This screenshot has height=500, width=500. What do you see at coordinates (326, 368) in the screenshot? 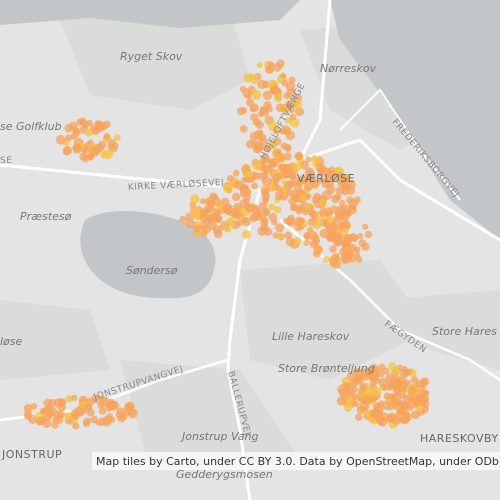
I see `place-label: Store Brønteljung` at bounding box center [326, 368].